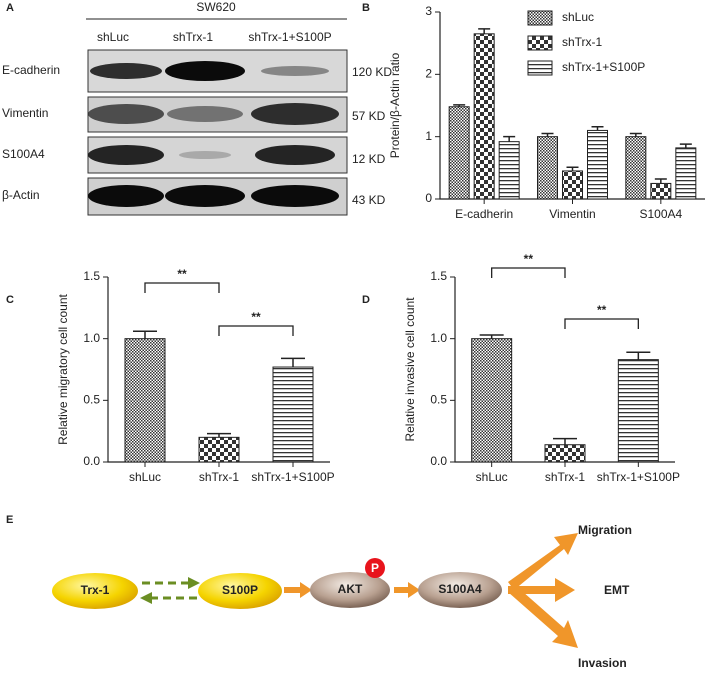  What do you see at coordinates (193, 37) in the screenshot?
I see `lane-label: shTrx-1` at bounding box center [193, 37].